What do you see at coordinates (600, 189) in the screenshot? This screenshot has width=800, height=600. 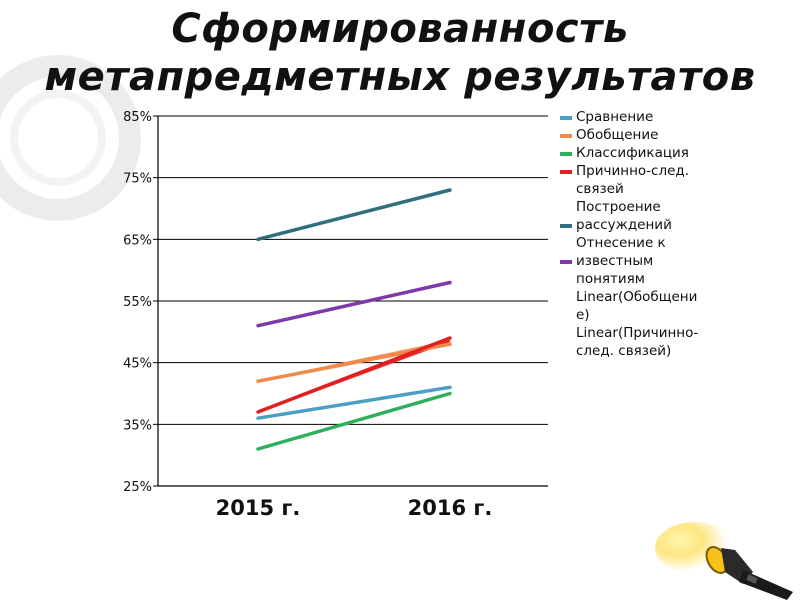 I see `legend-label: связей` at bounding box center [600, 189].